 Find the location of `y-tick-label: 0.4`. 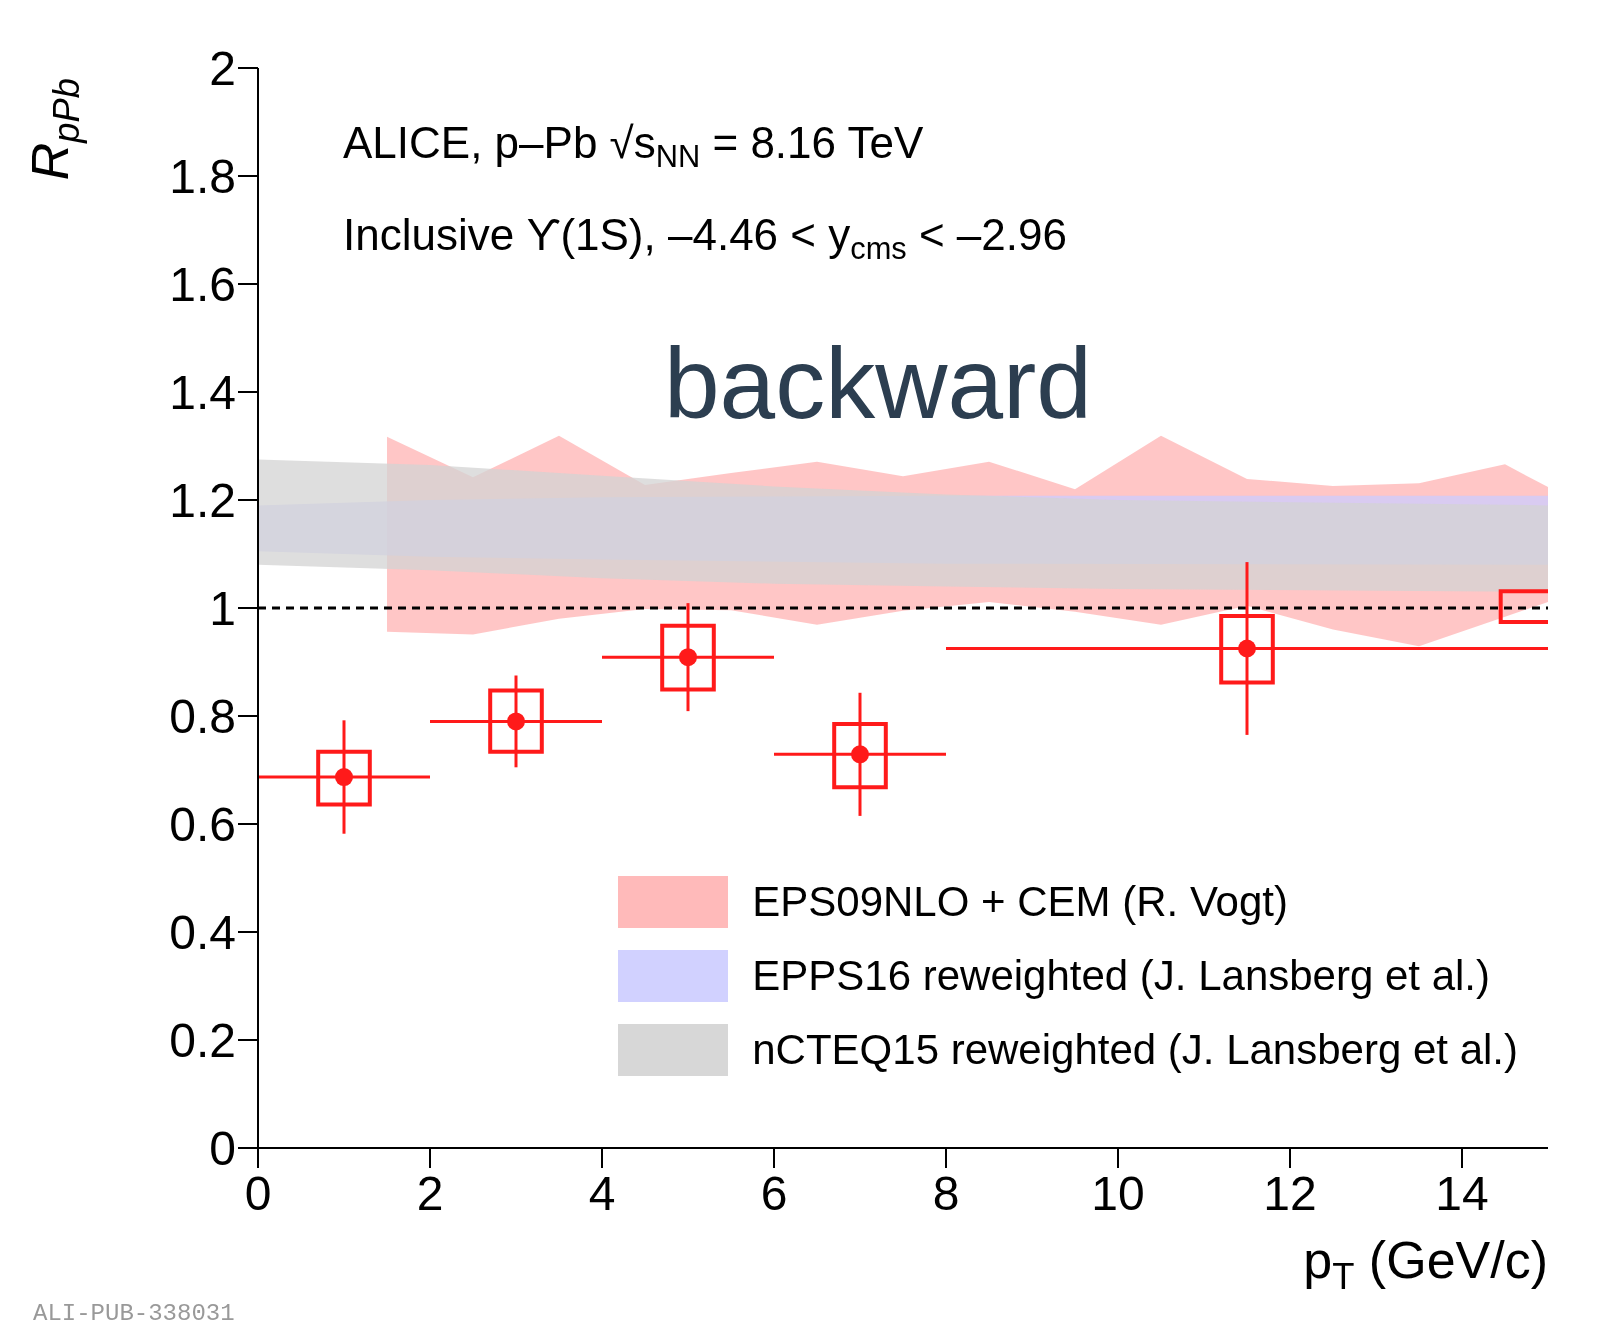

y-tick-label: 0.4 is located at coordinates (202, 933).